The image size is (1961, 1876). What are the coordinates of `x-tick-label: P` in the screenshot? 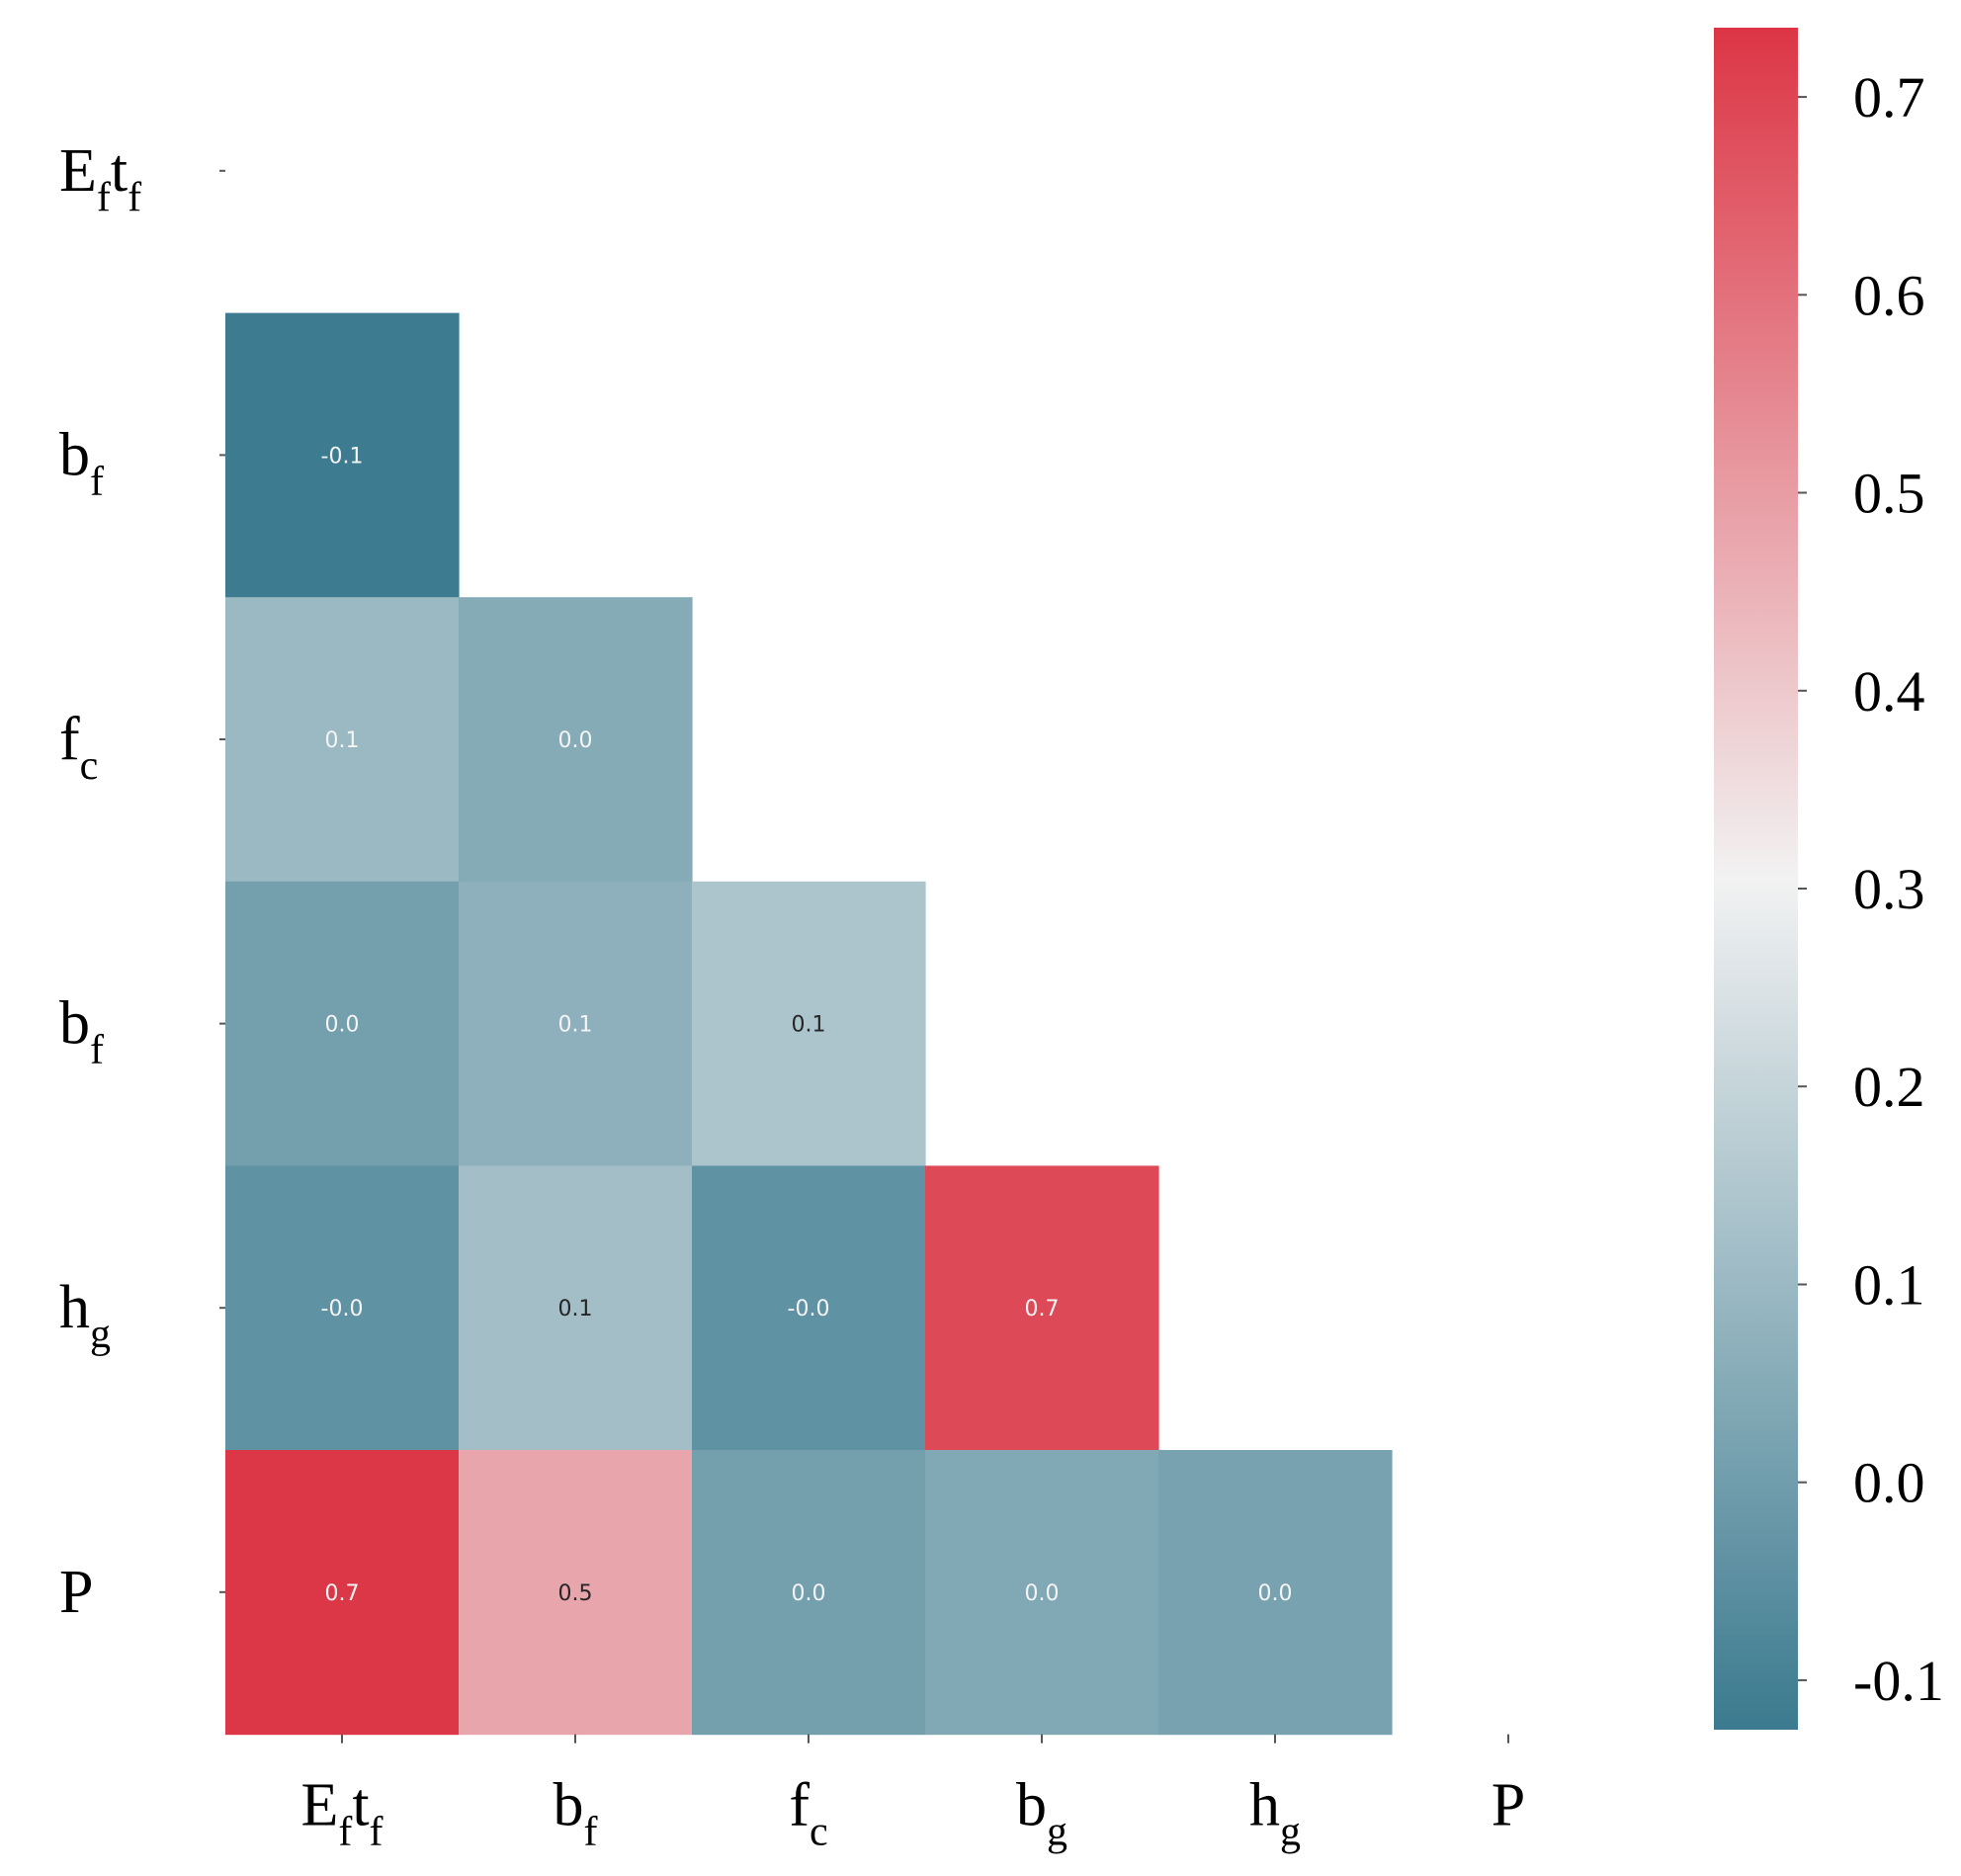 It's located at (1508, 1806).